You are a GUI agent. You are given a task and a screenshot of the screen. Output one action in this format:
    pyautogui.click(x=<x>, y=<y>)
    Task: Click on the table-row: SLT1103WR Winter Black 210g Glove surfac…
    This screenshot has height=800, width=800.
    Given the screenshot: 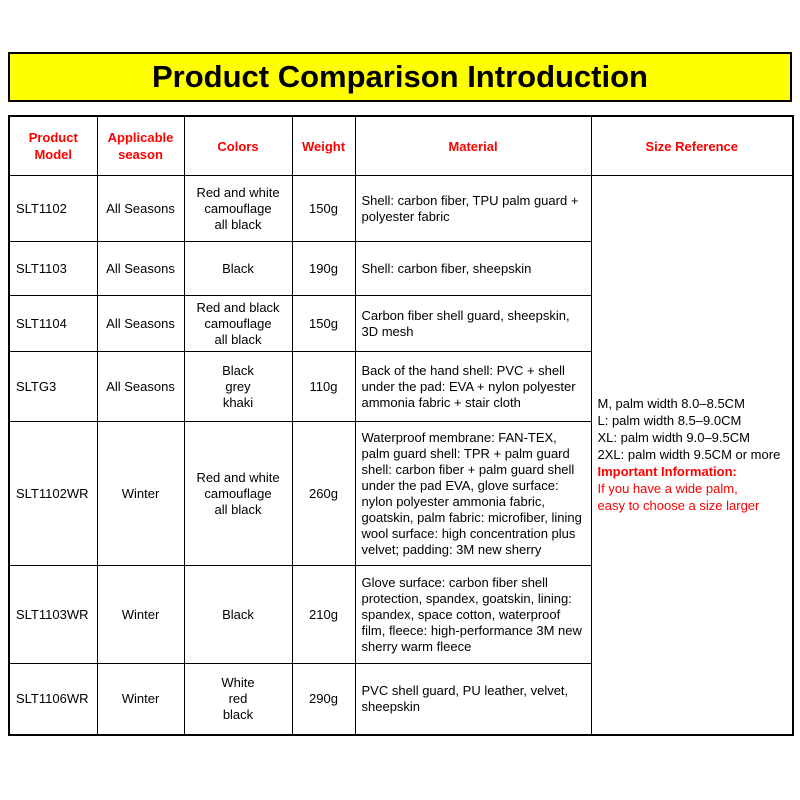 What is the action you would take?
    pyautogui.click(x=400, y=614)
    